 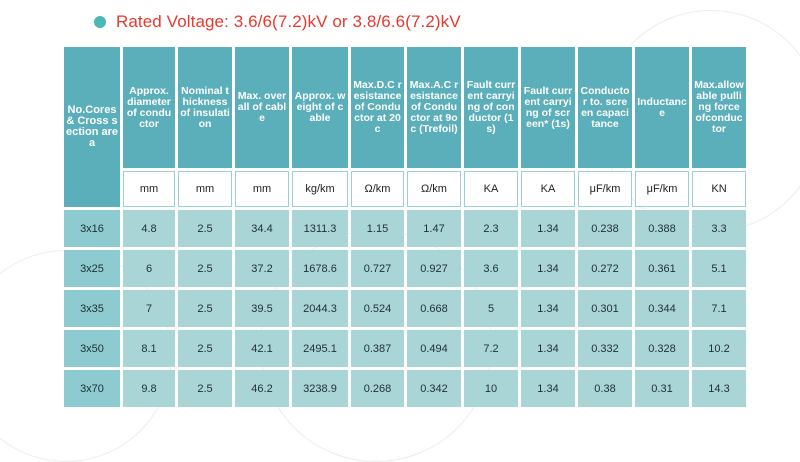 I want to click on table-cell: 4.8, so click(x=149, y=228).